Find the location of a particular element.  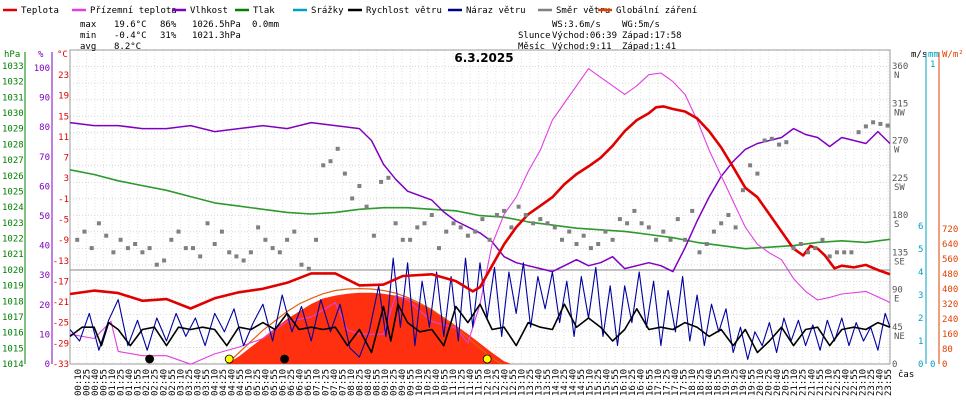

wind-direction-tick: 0 is located at coordinates (894, 365).